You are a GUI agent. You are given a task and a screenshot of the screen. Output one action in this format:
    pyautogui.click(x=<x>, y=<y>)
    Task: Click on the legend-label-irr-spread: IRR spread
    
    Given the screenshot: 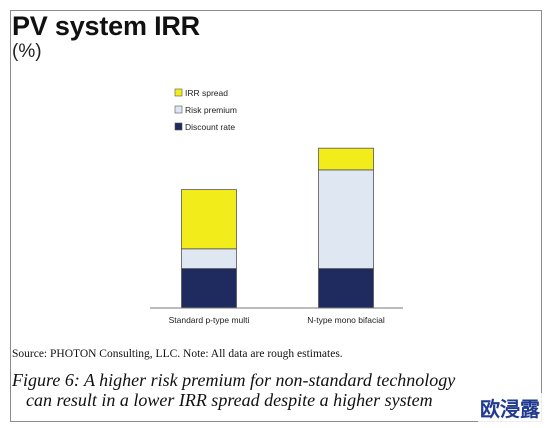 What is the action you would take?
    pyautogui.click(x=206, y=93)
    